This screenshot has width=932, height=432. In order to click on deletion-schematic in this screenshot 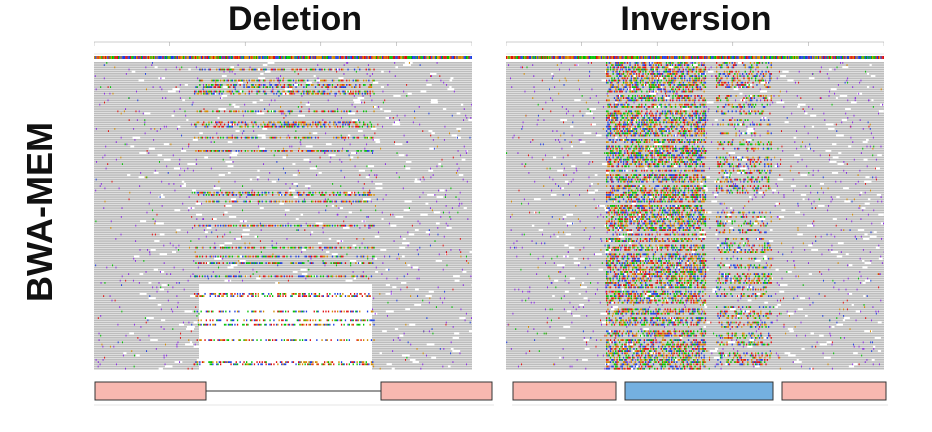, I will do `click(294, 393)`.